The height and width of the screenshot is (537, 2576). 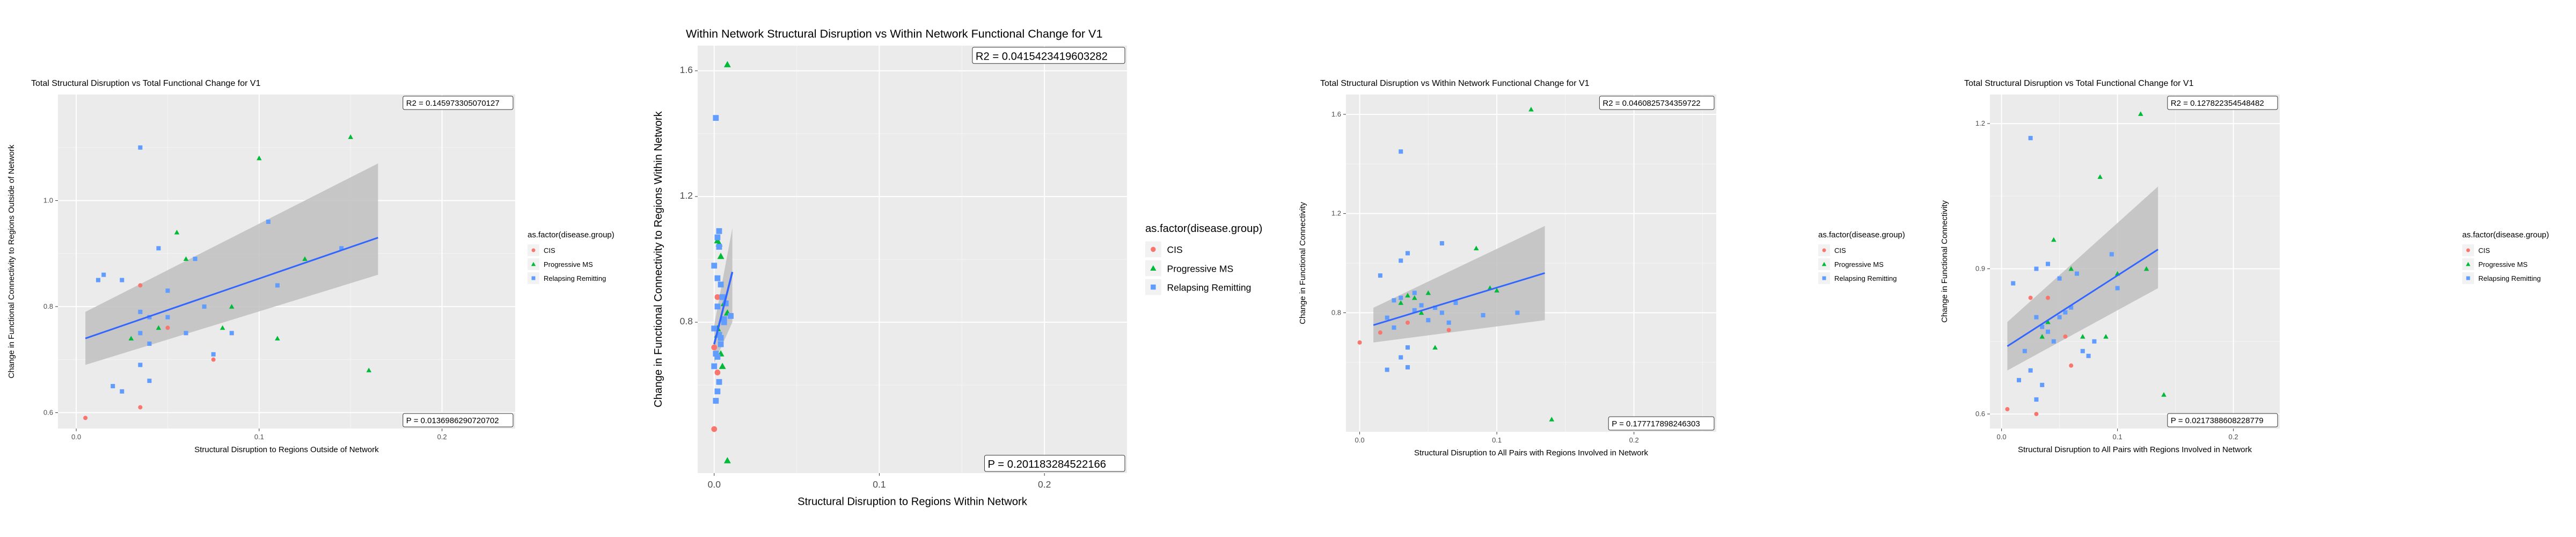 What do you see at coordinates (567, 278) in the screenshot?
I see `legend-item-relapsing-remitting: Relapsing Remitting` at bounding box center [567, 278].